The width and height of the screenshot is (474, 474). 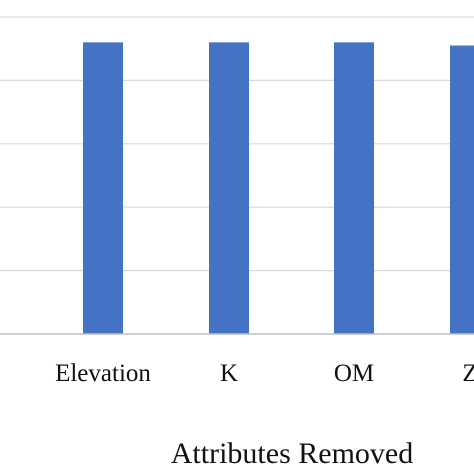 What do you see at coordinates (292, 453) in the screenshot?
I see `x-axis-title: Attributes Removed` at bounding box center [292, 453].